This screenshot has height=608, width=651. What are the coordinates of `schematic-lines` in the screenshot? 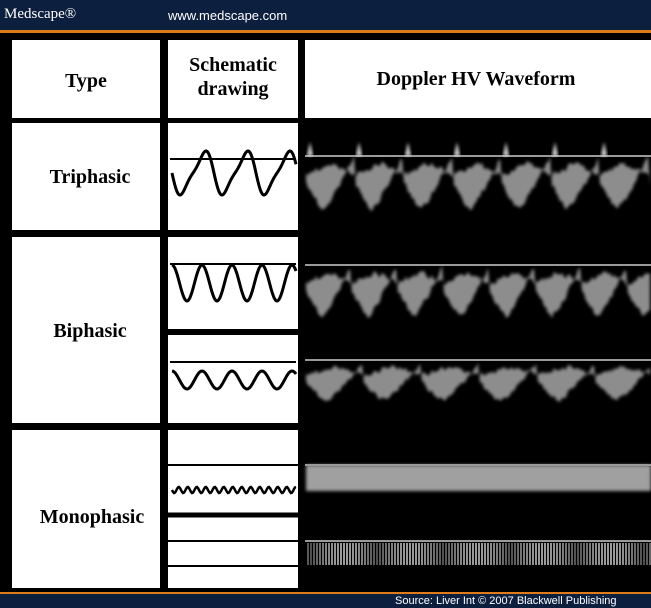 It's located at (233, 362).